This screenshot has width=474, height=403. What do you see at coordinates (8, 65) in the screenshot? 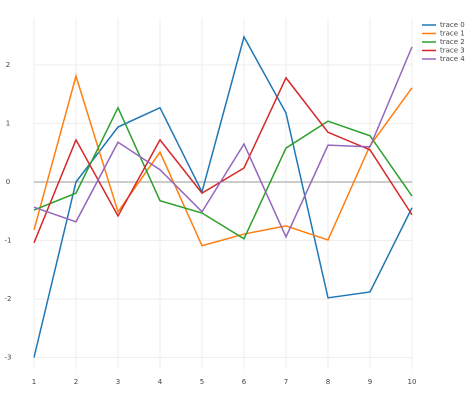
I see `y-tick-label: 2` at bounding box center [8, 65].